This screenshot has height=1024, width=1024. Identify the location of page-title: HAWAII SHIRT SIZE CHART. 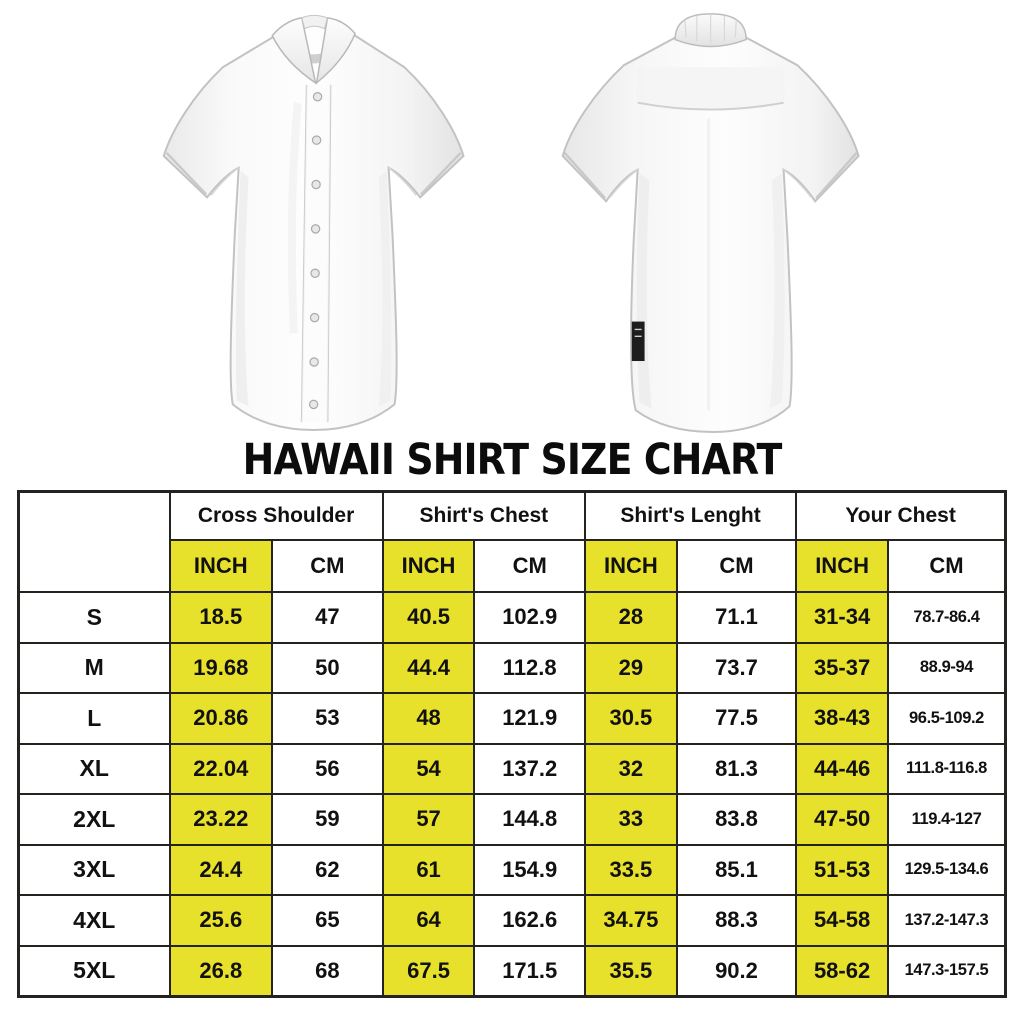
(512, 460).